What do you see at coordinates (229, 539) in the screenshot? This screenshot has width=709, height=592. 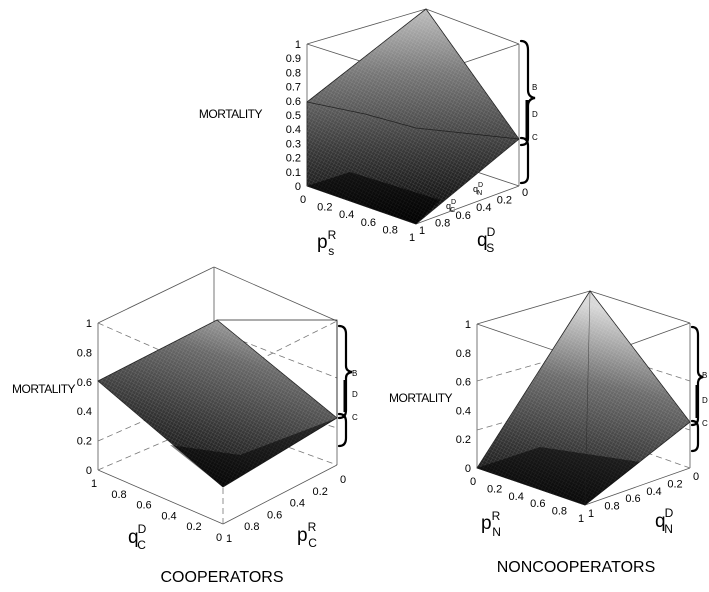 I see `cooperators-y-tick-1: 1` at bounding box center [229, 539].